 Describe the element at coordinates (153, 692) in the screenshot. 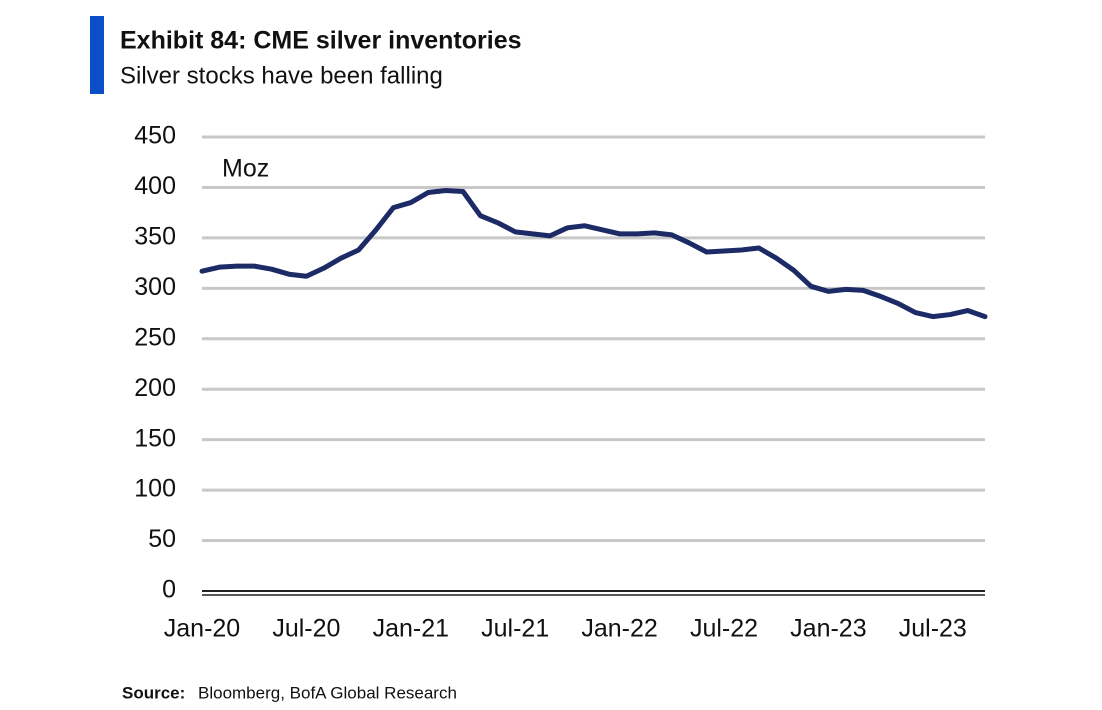

I see `source-label: Source:` at that location.